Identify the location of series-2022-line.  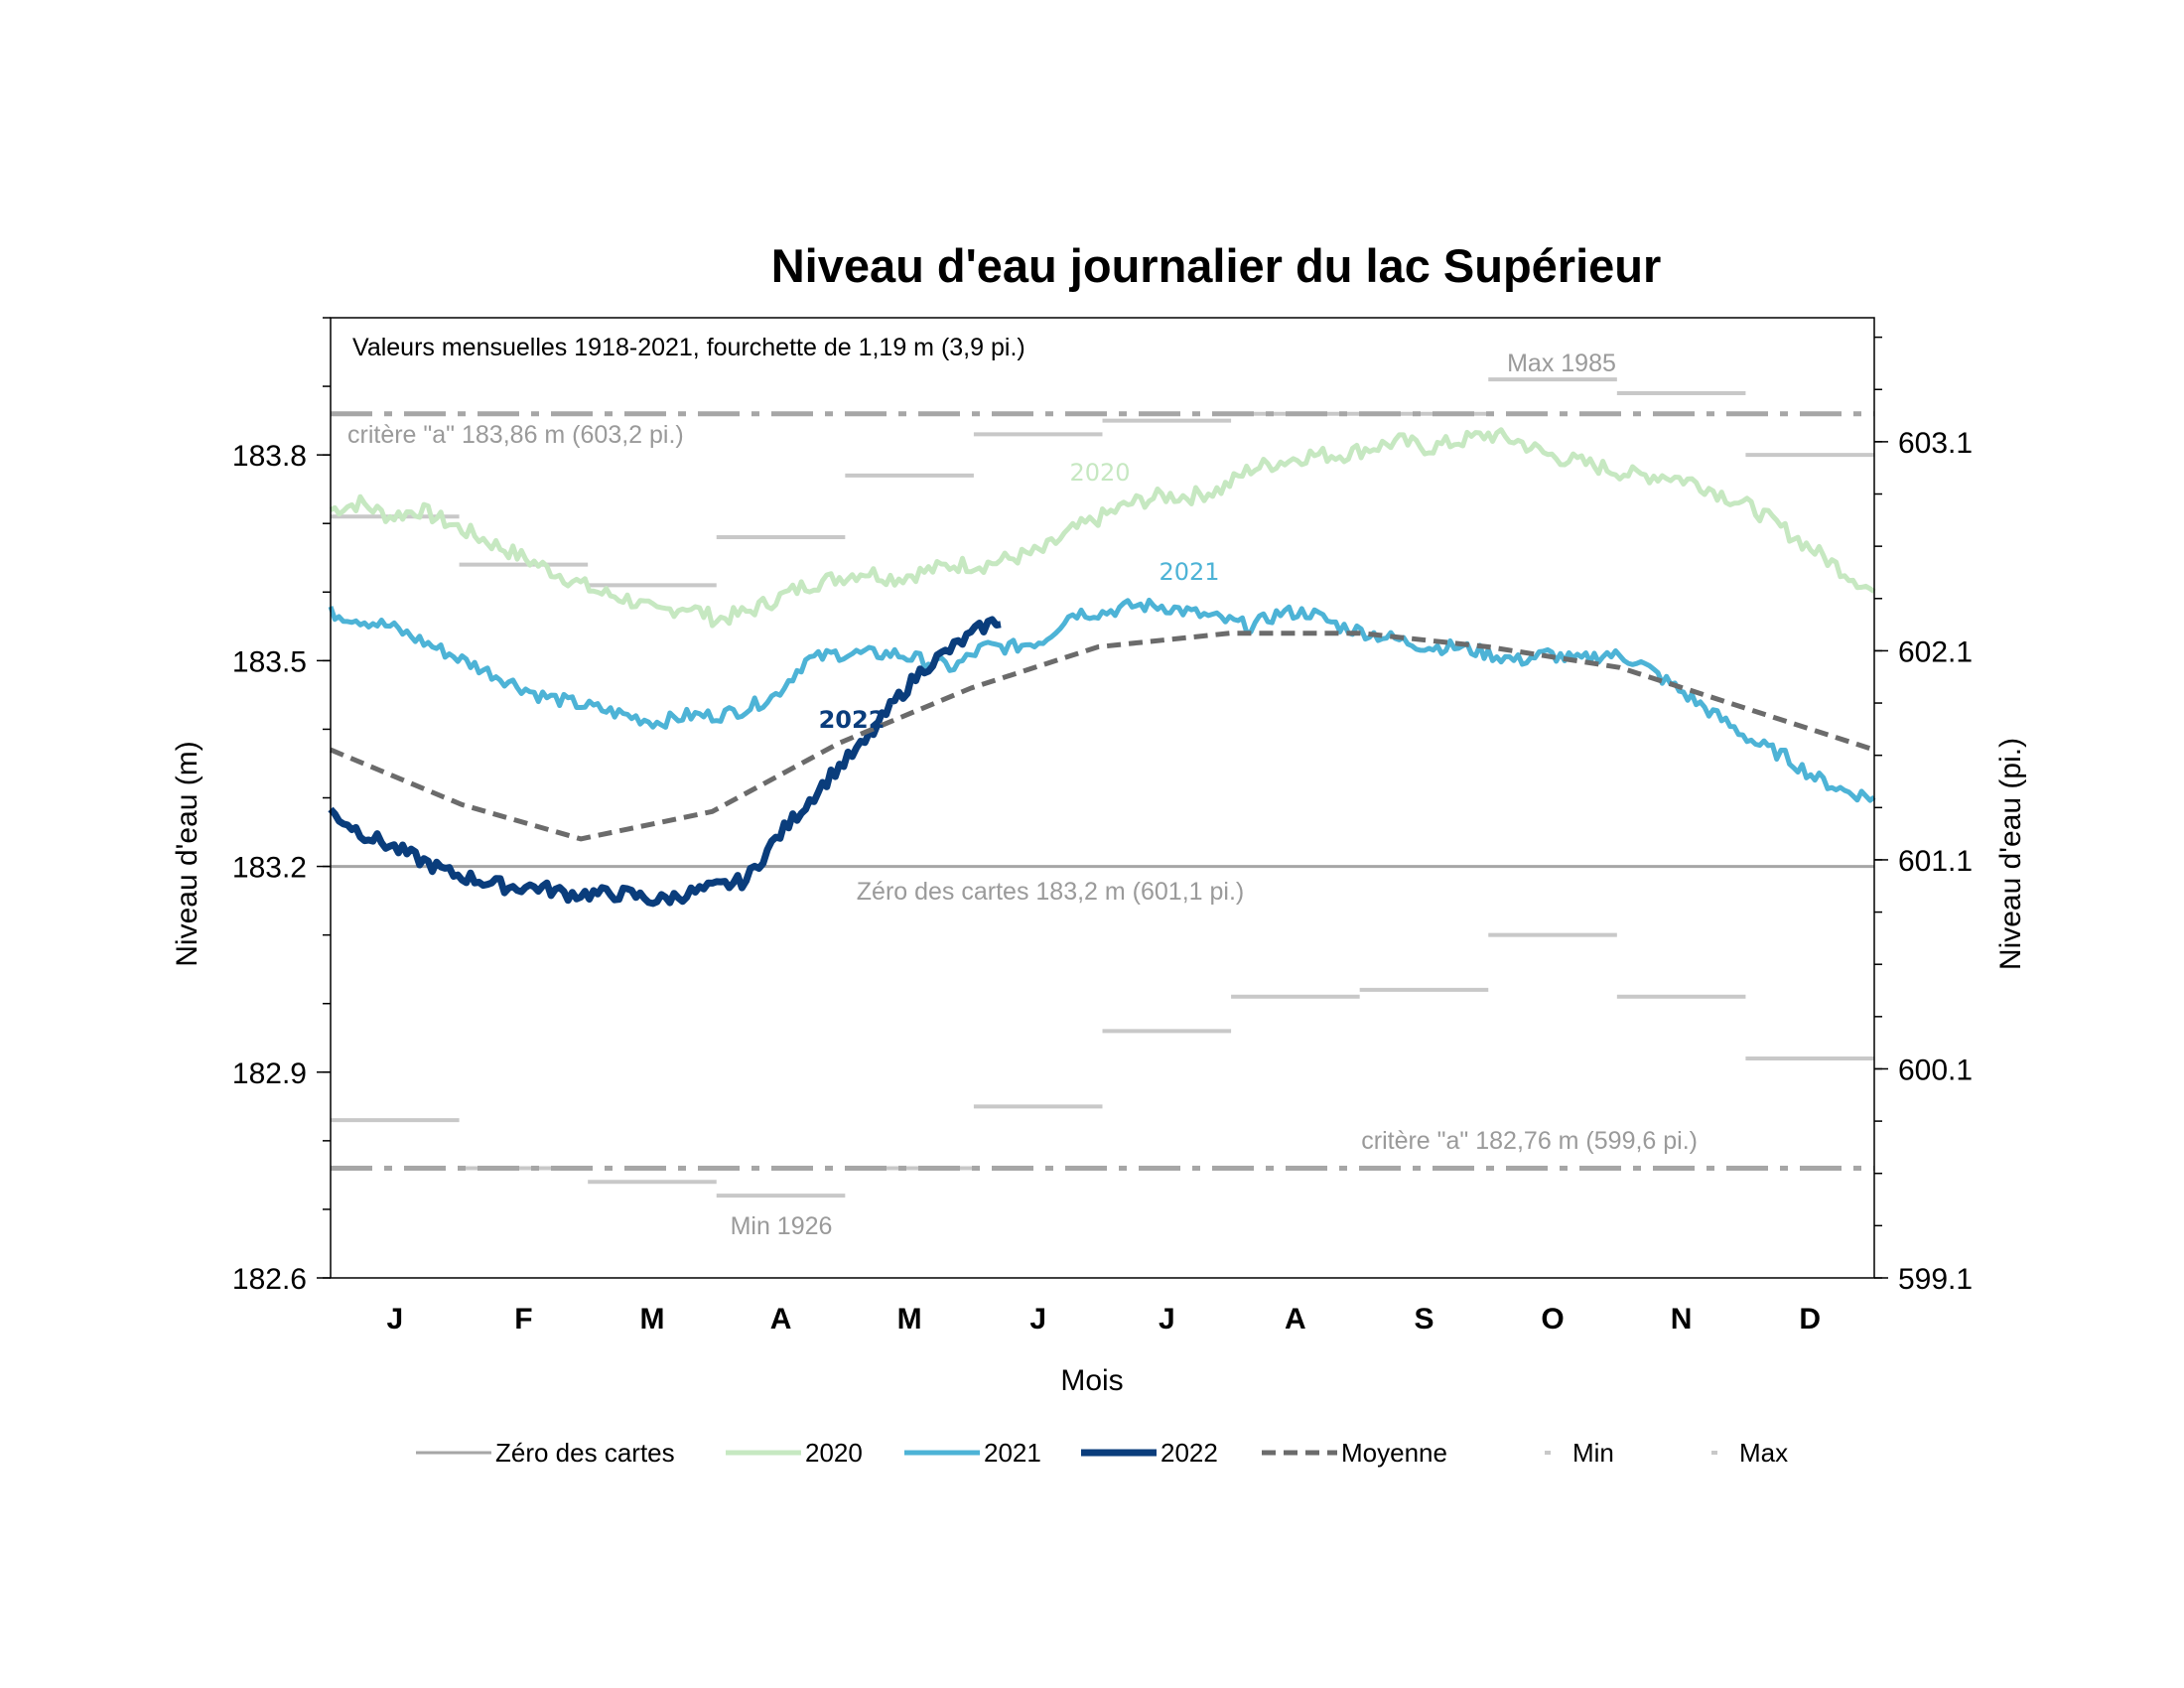
(665, 762).